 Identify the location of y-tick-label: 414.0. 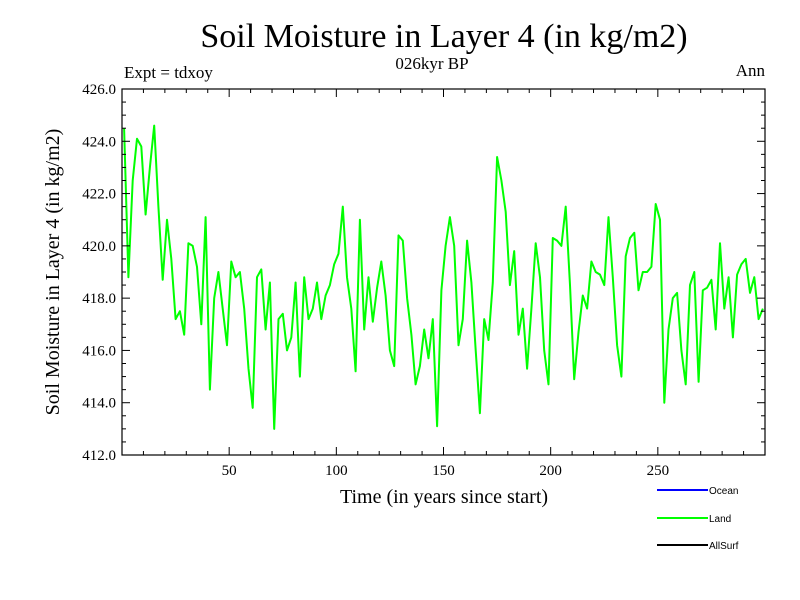
(99, 404).